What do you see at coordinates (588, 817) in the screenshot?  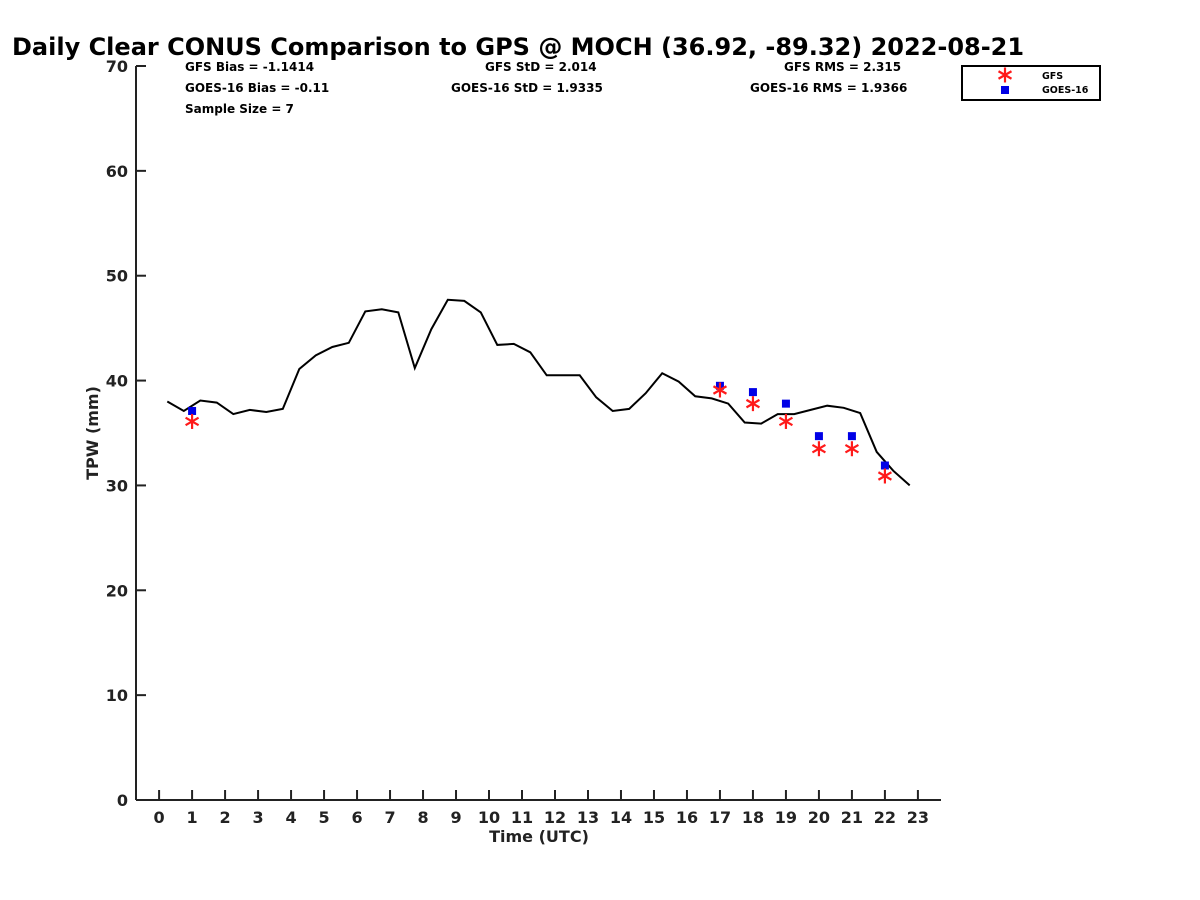 I see `x-tick-label: 13` at bounding box center [588, 817].